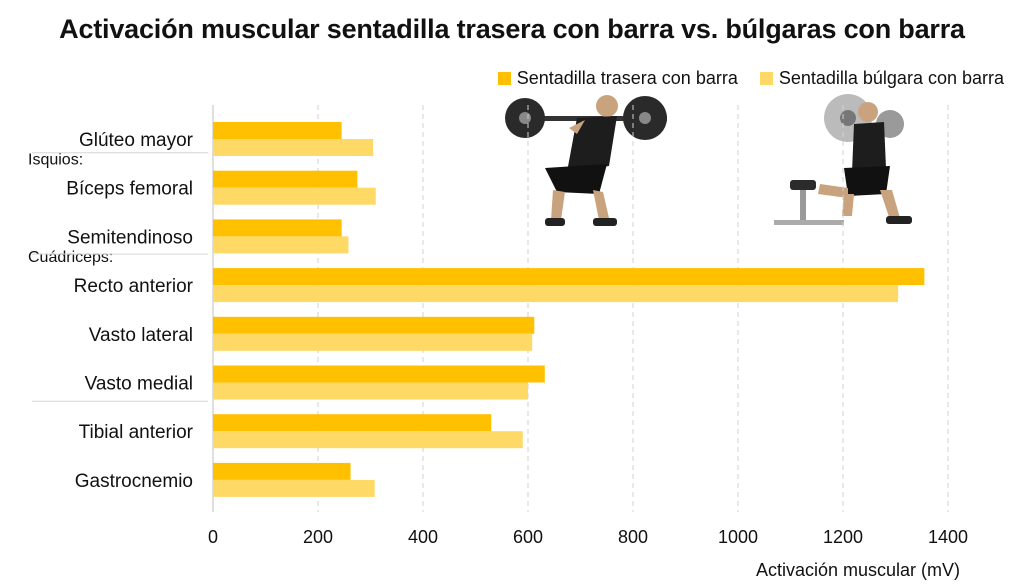  Describe the element at coordinates (70, 257) in the screenshot. I see `group-label: Cuádriceps:` at that location.